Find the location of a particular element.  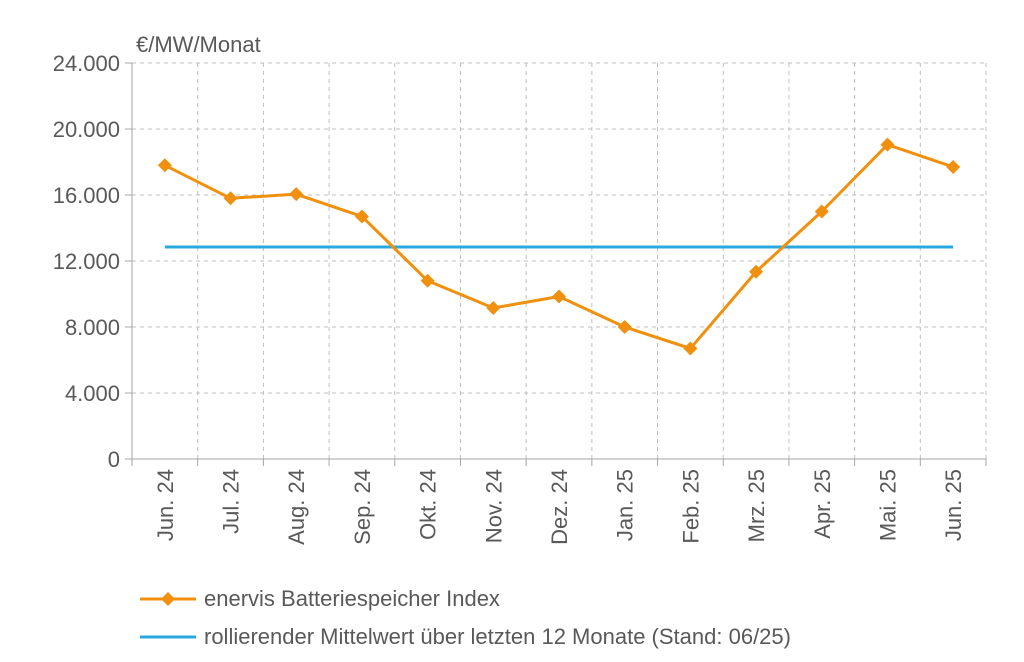

x-tick-label: Jul. 24 is located at coordinates (231, 501).